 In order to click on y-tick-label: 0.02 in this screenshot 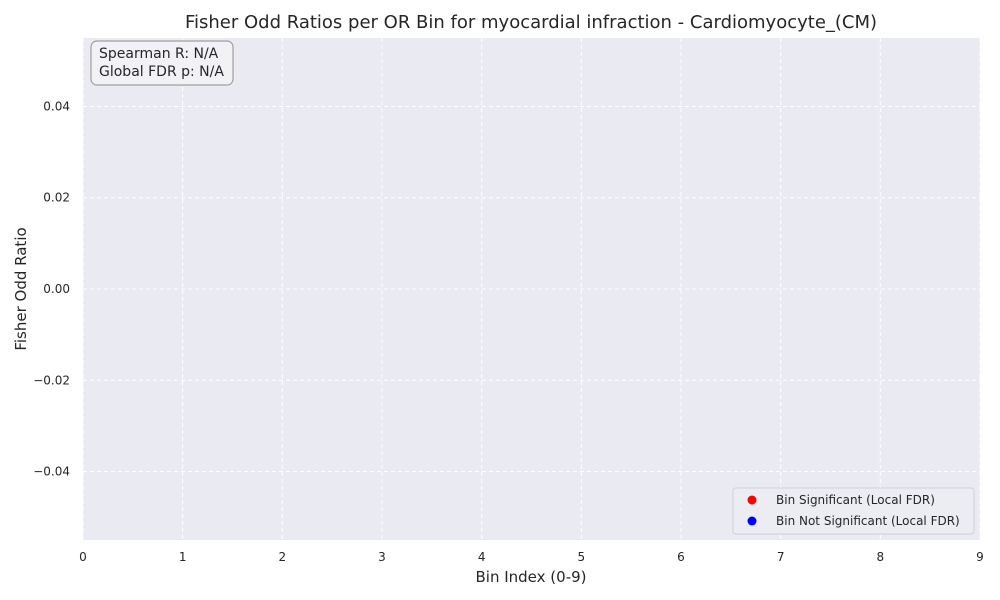, I will do `click(56, 198)`.